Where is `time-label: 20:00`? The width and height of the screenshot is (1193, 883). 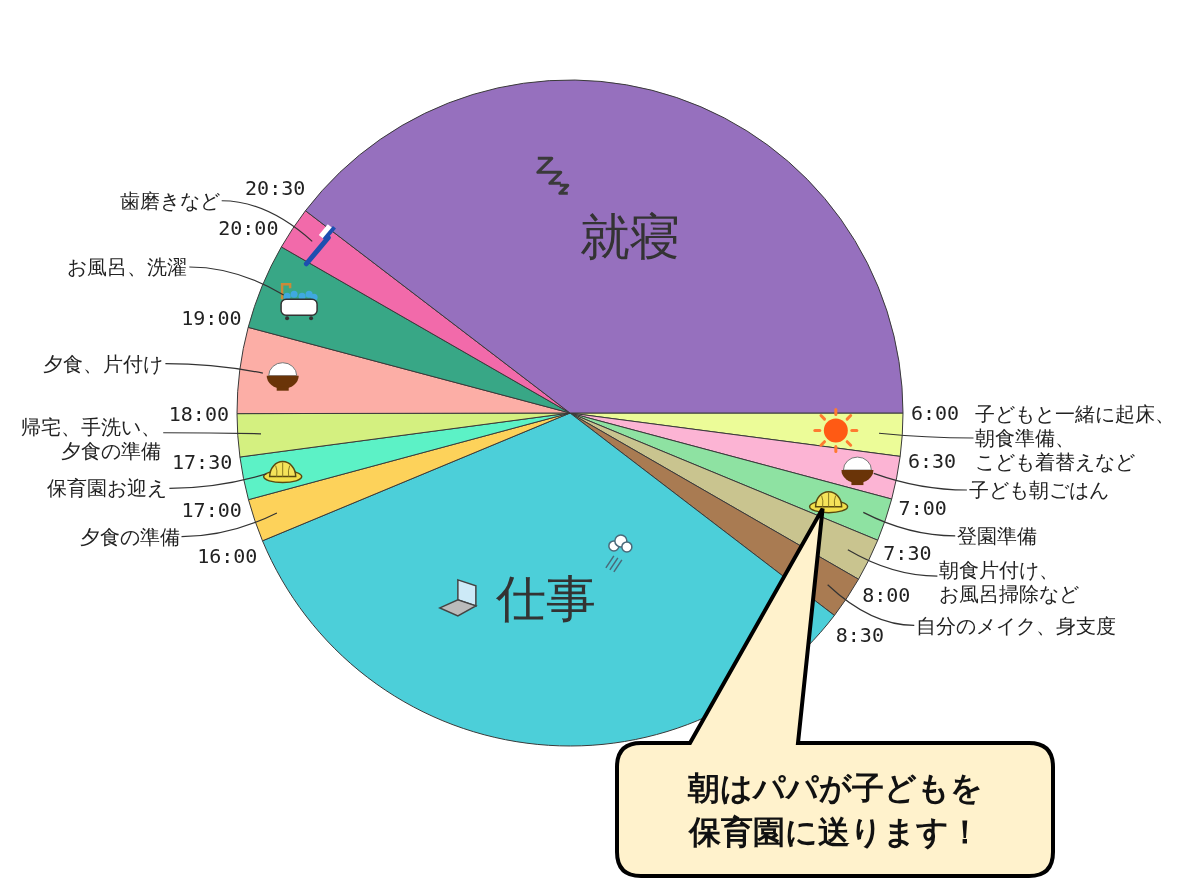 time-label: 20:00 is located at coordinates (248, 228).